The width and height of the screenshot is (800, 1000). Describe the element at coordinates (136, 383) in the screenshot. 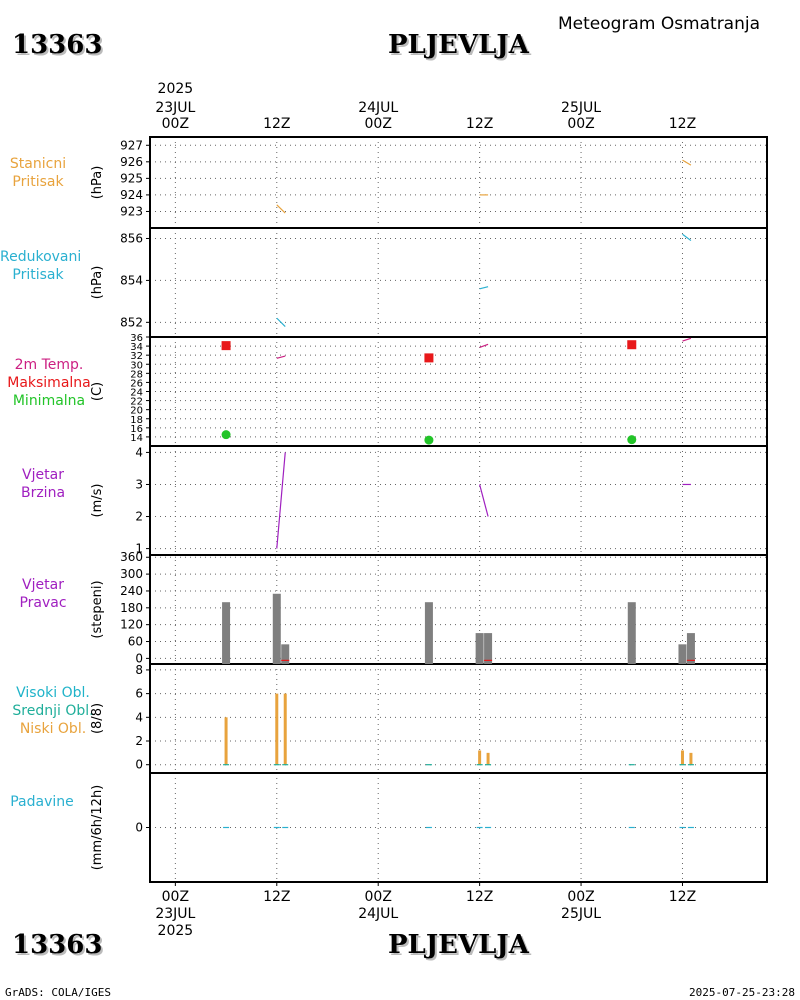

I see `y-tick-label: 26` at that location.